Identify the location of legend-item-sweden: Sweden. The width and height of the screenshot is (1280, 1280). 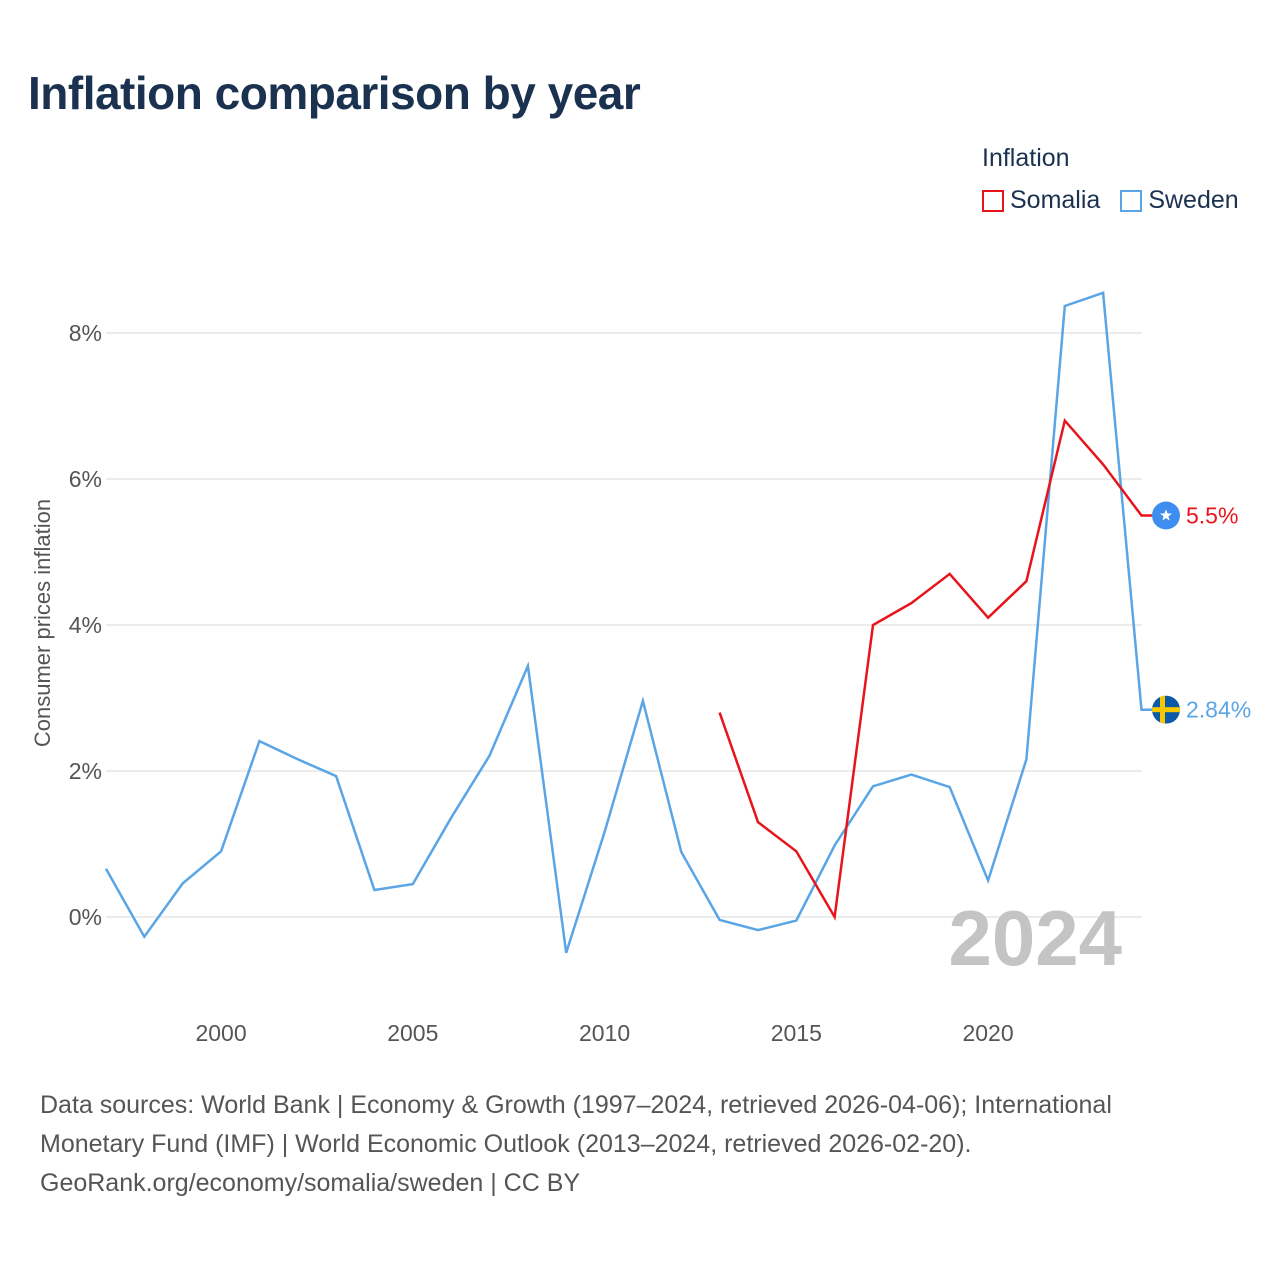
(1179, 200).